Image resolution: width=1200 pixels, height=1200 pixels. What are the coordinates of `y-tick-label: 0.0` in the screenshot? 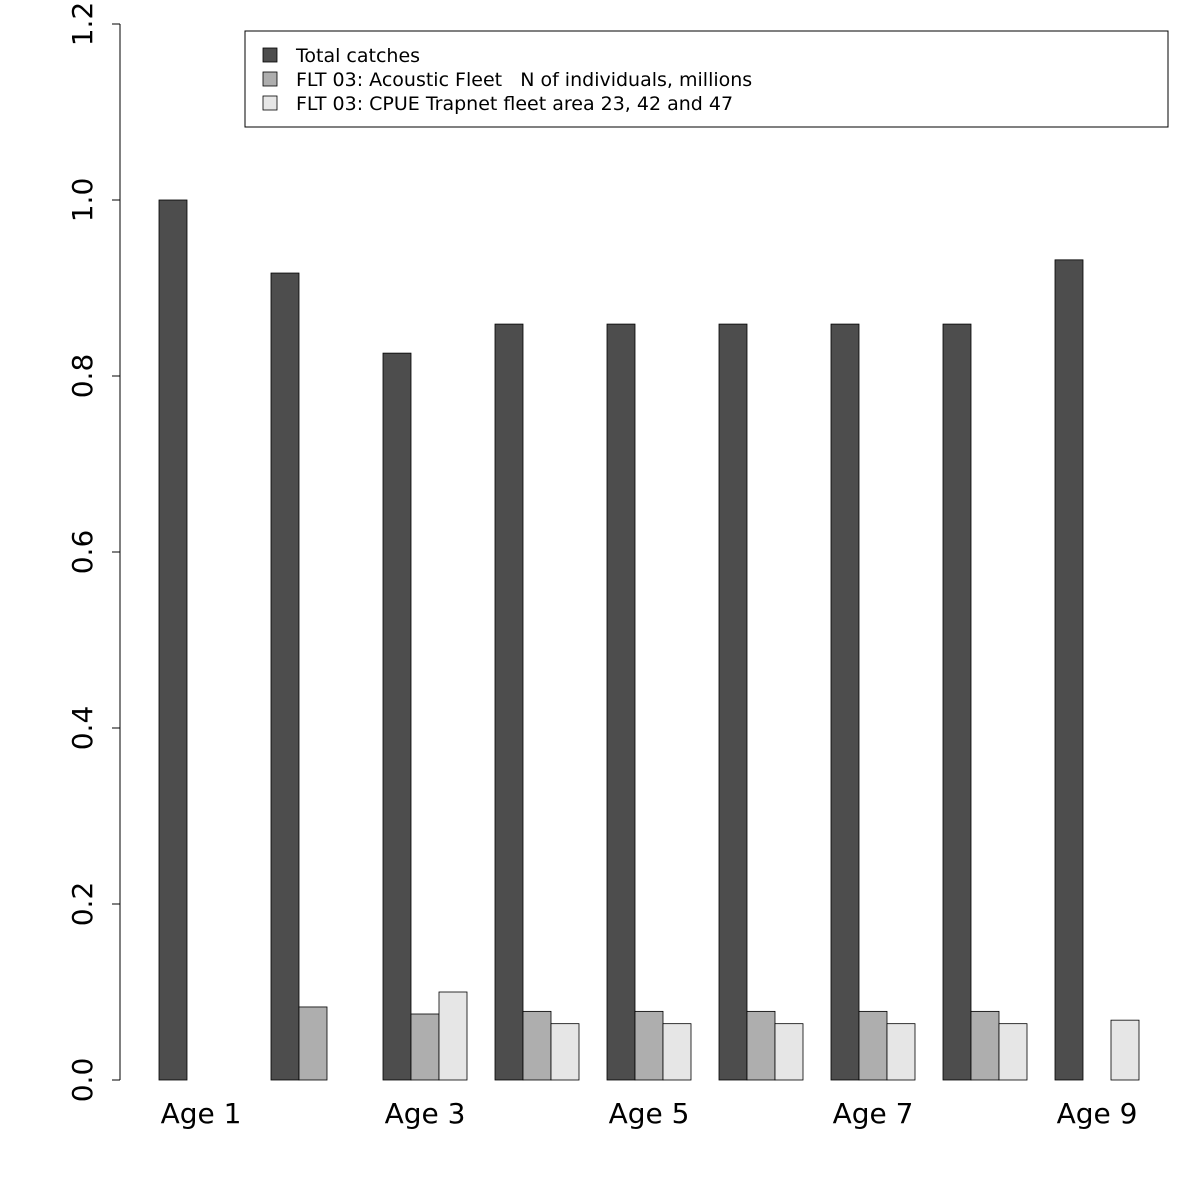 It's located at (82, 1080).